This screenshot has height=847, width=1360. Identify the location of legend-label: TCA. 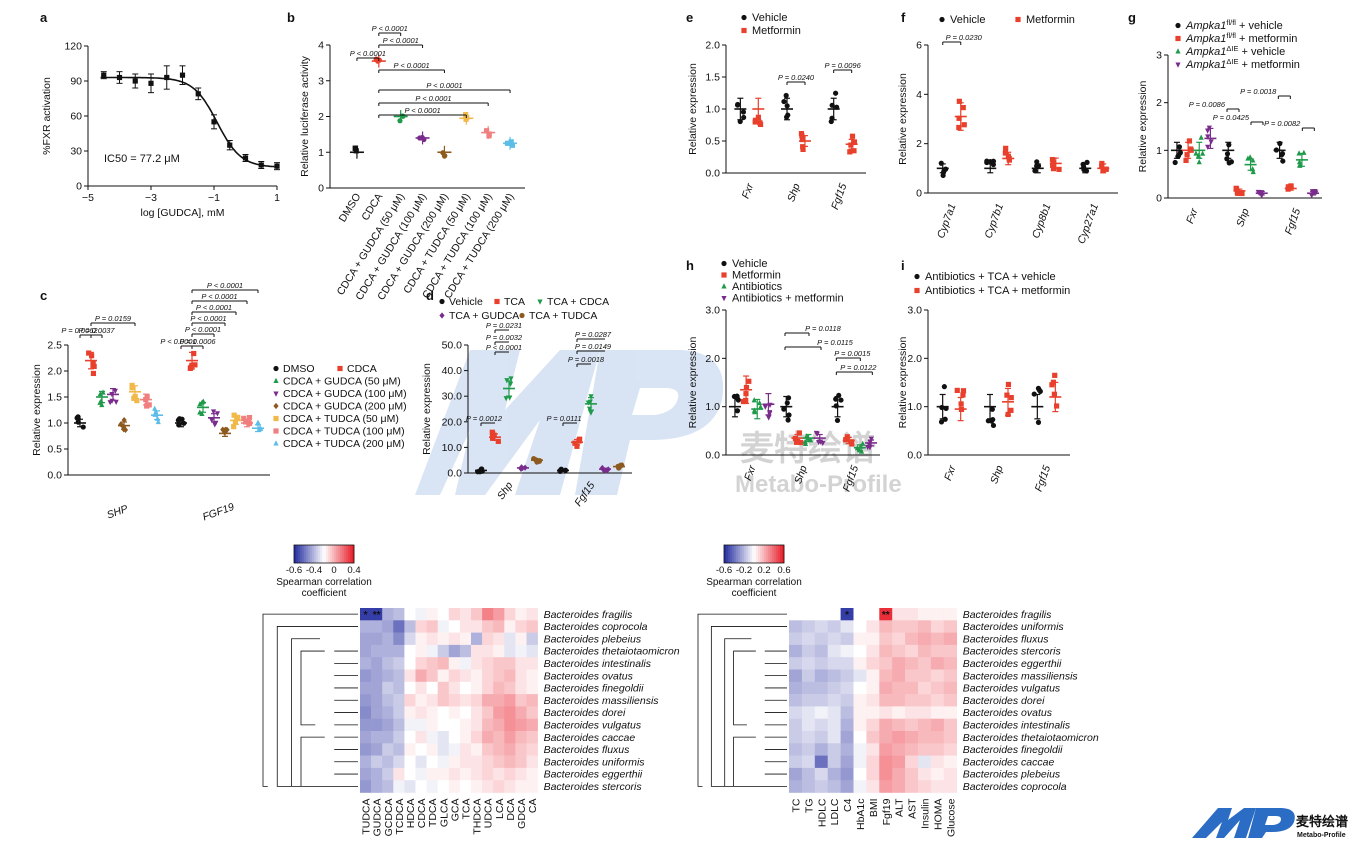
(514, 302).